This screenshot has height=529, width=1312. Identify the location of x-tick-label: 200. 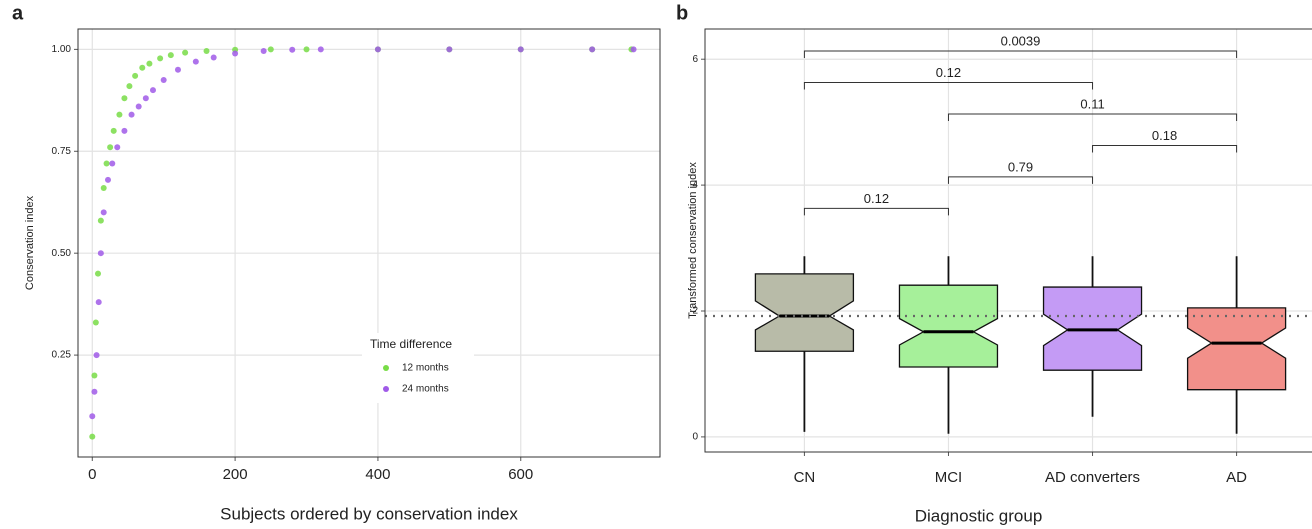
(235, 474).